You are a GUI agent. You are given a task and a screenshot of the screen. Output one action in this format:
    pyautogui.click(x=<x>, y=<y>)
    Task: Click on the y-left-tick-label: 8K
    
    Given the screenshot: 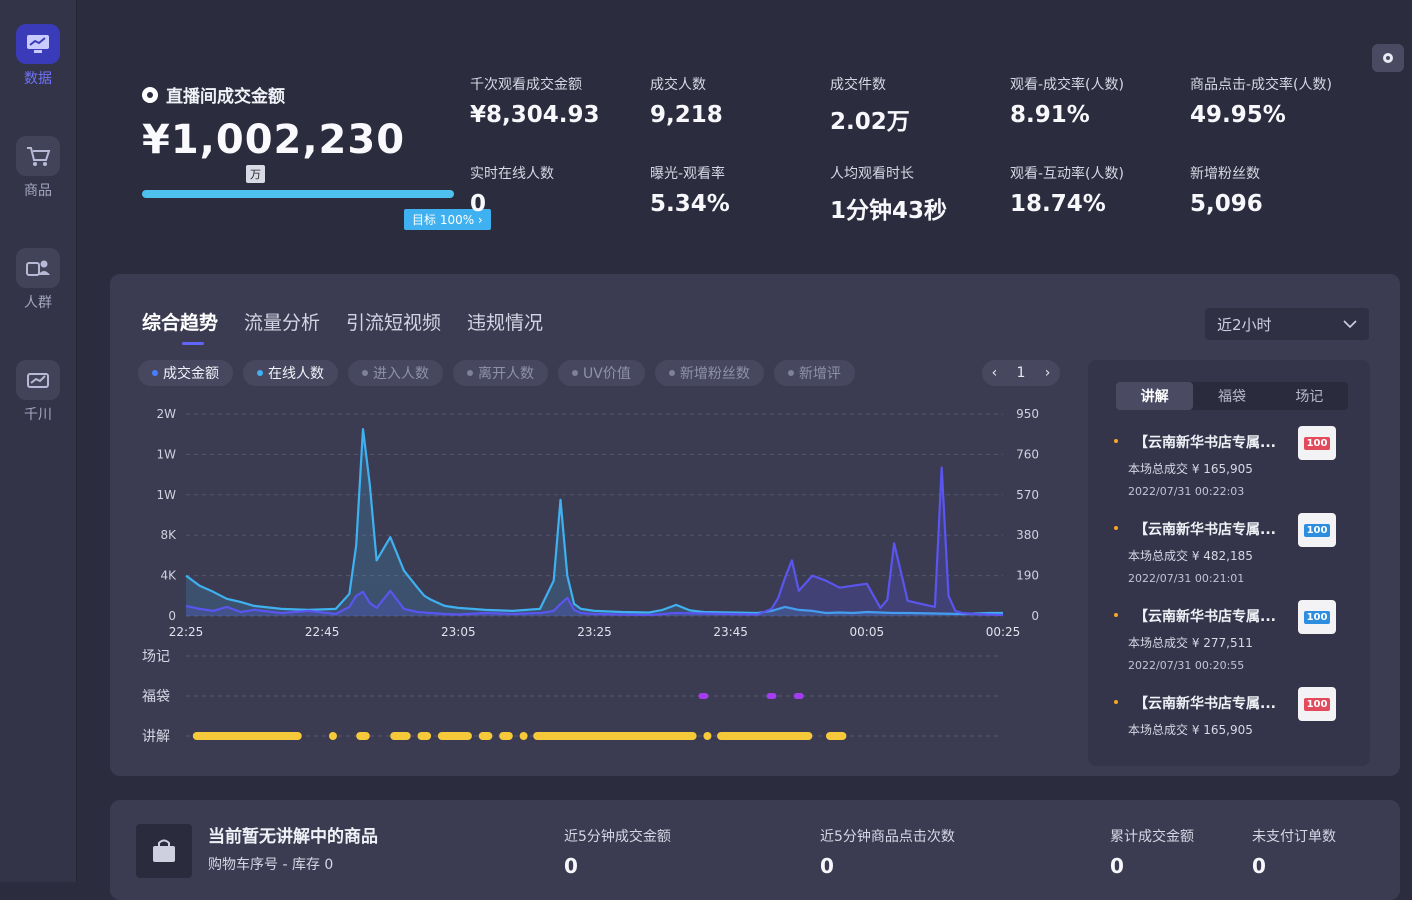 What is the action you would take?
    pyautogui.click(x=168, y=535)
    